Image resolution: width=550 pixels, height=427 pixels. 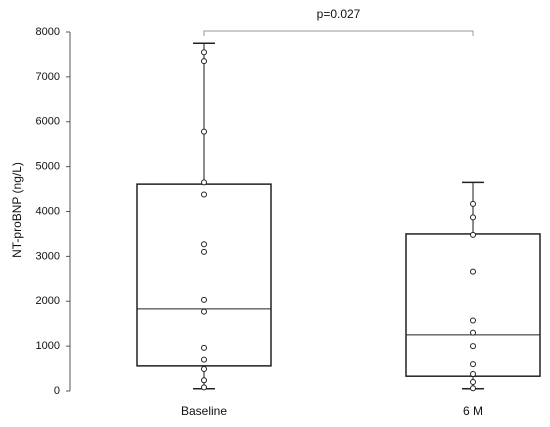 What do you see at coordinates (473, 411) in the screenshot?
I see `x-tick-label: 6 M` at bounding box center [473, 411].